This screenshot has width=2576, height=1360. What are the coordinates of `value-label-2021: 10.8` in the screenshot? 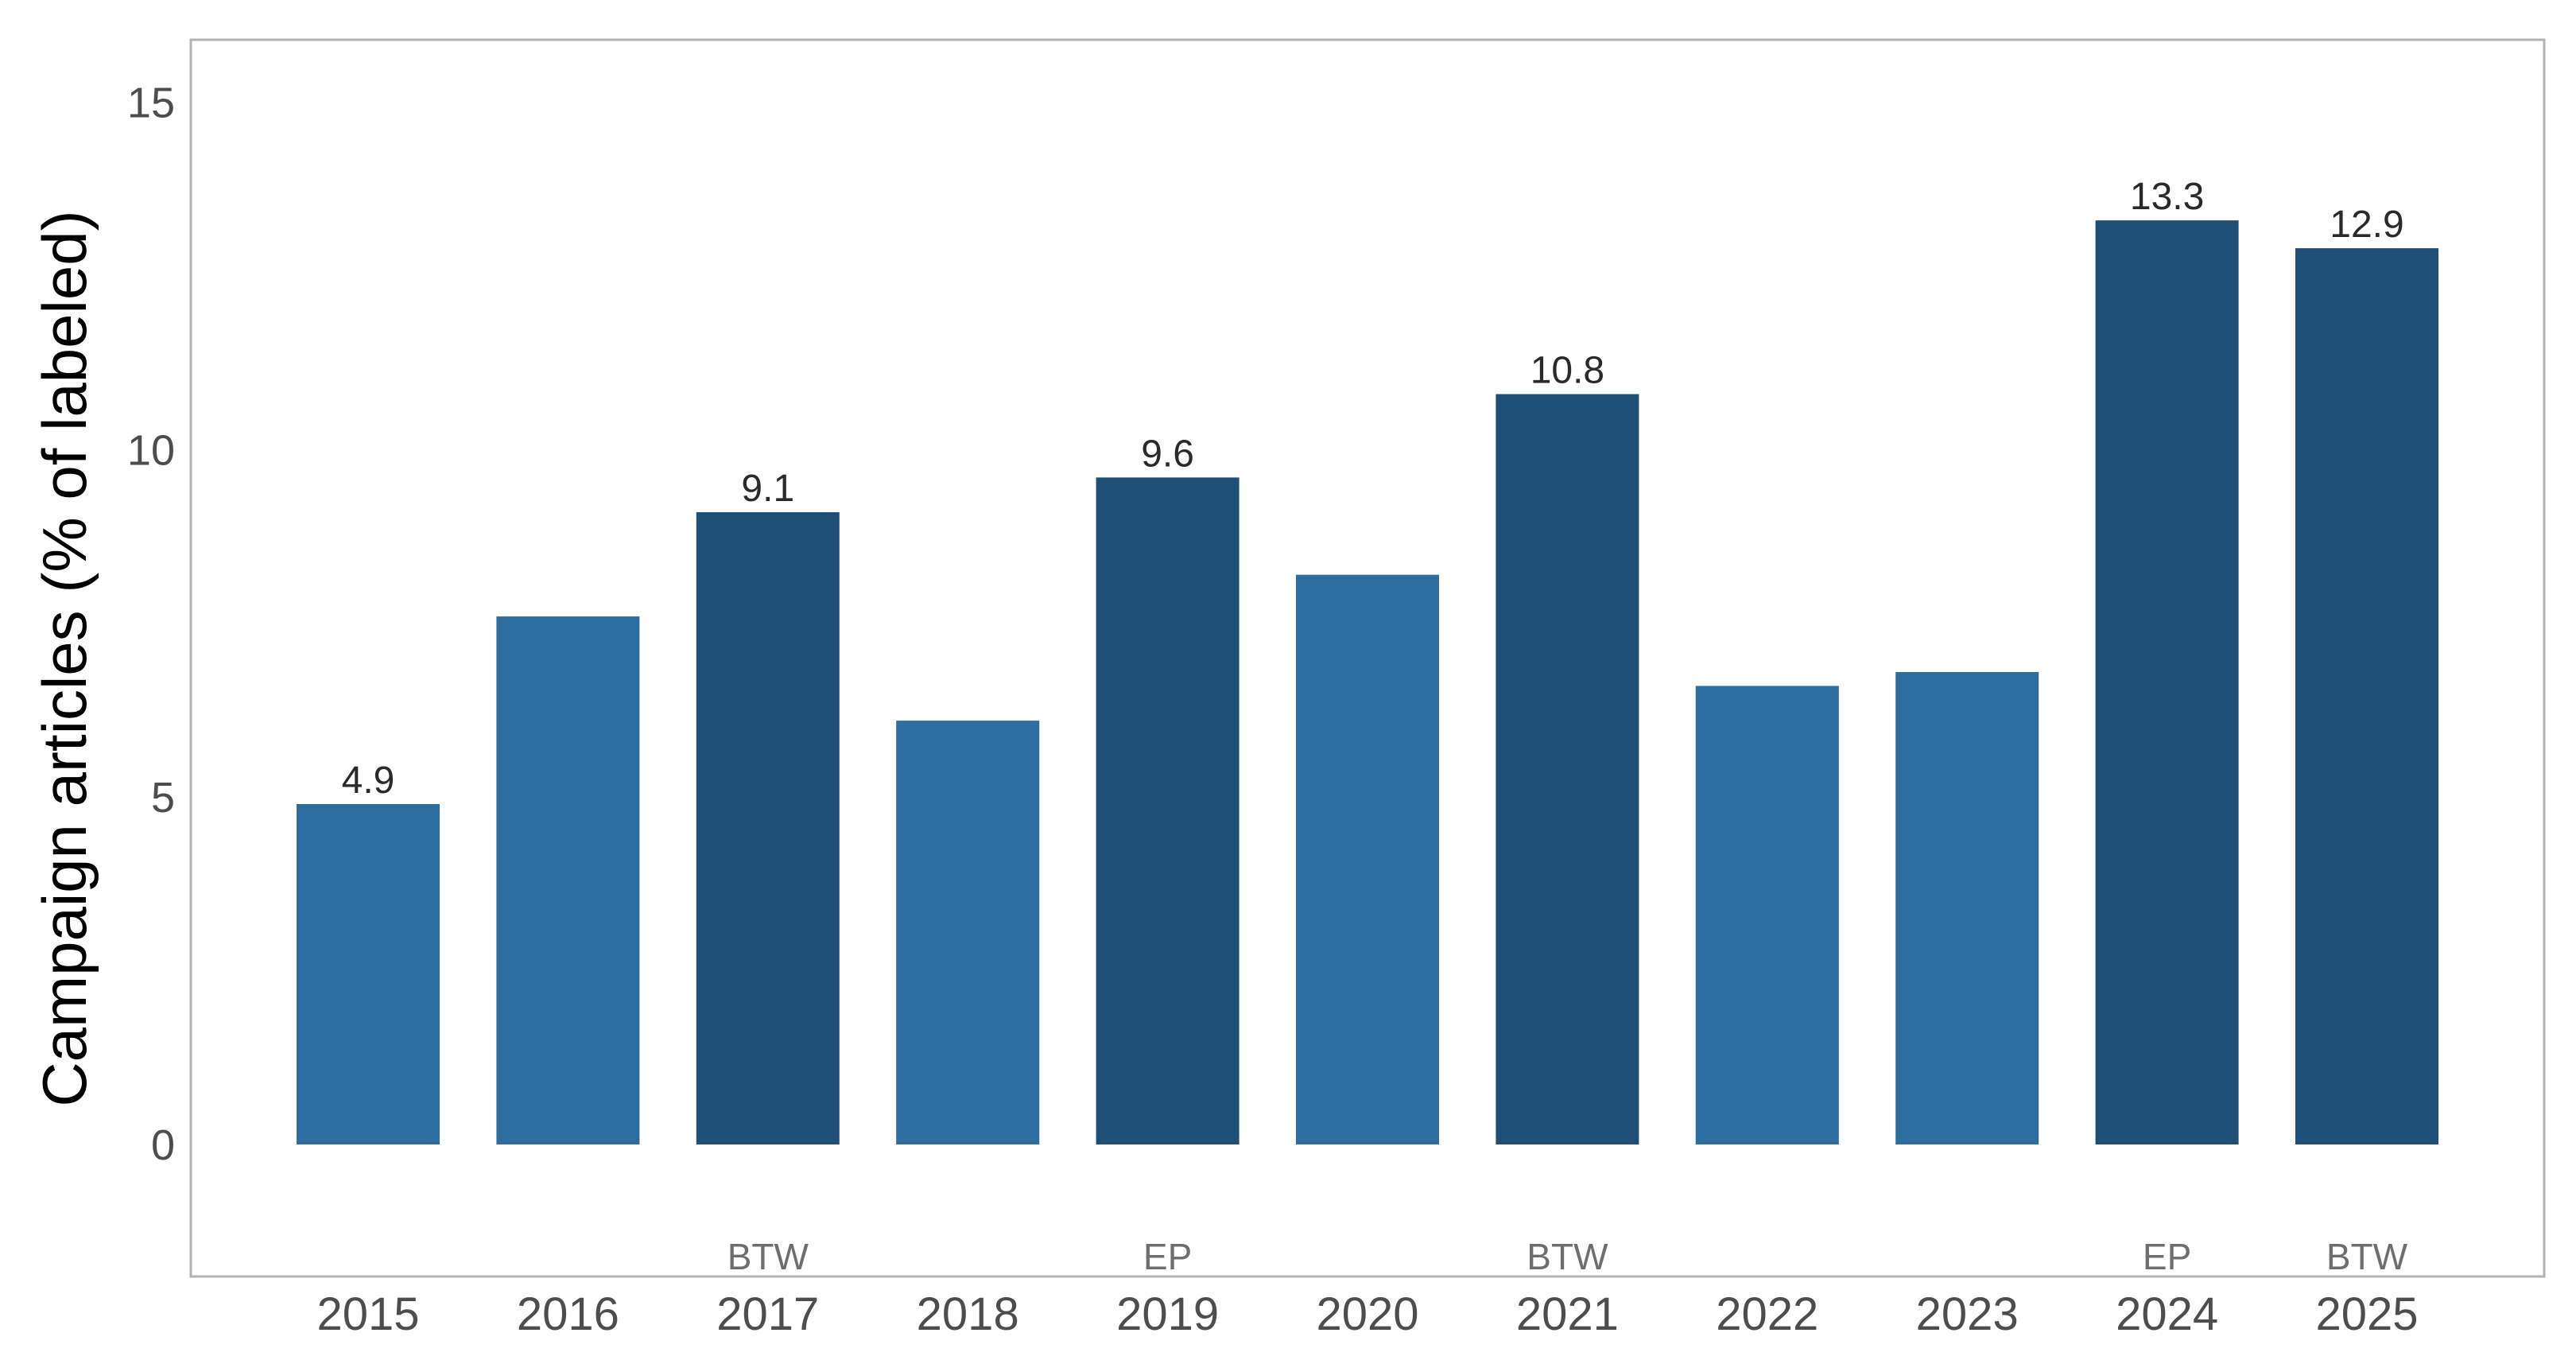 It's located at (1567, 371).